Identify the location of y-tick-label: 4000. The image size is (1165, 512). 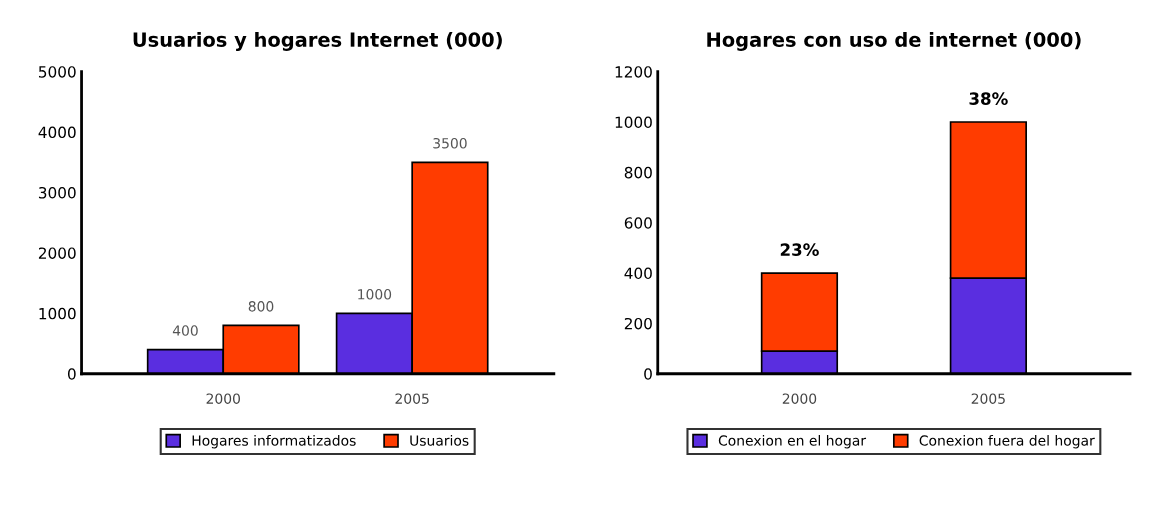
(57, 132).